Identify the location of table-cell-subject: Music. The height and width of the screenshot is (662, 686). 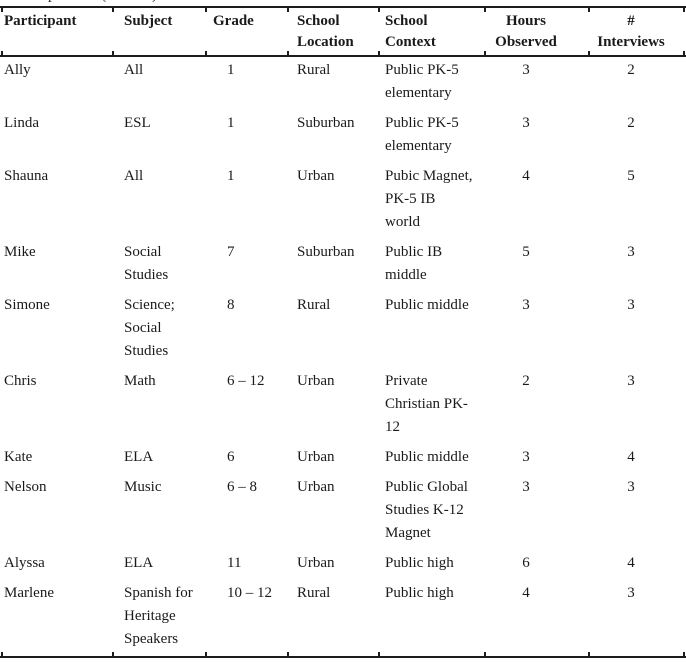
(143, 487).